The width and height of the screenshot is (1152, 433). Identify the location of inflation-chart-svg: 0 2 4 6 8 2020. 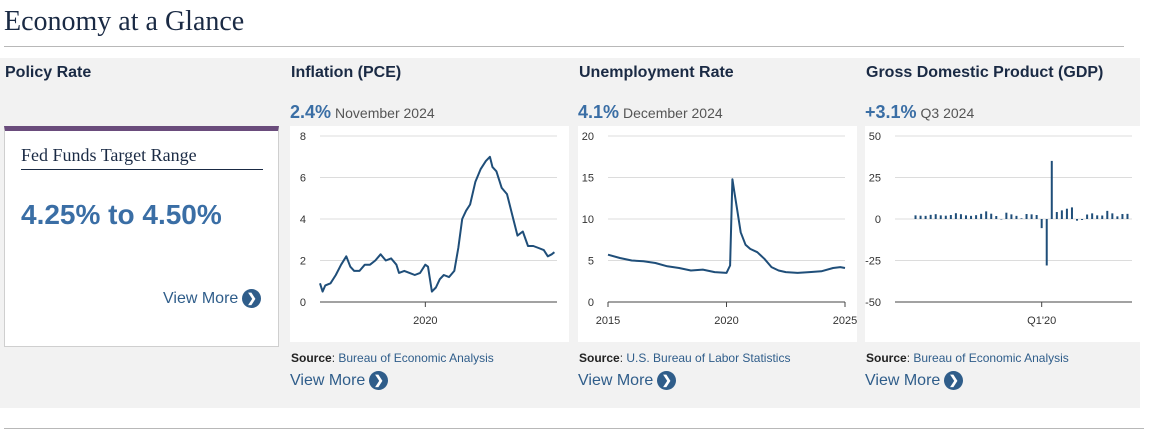
(428, 229).